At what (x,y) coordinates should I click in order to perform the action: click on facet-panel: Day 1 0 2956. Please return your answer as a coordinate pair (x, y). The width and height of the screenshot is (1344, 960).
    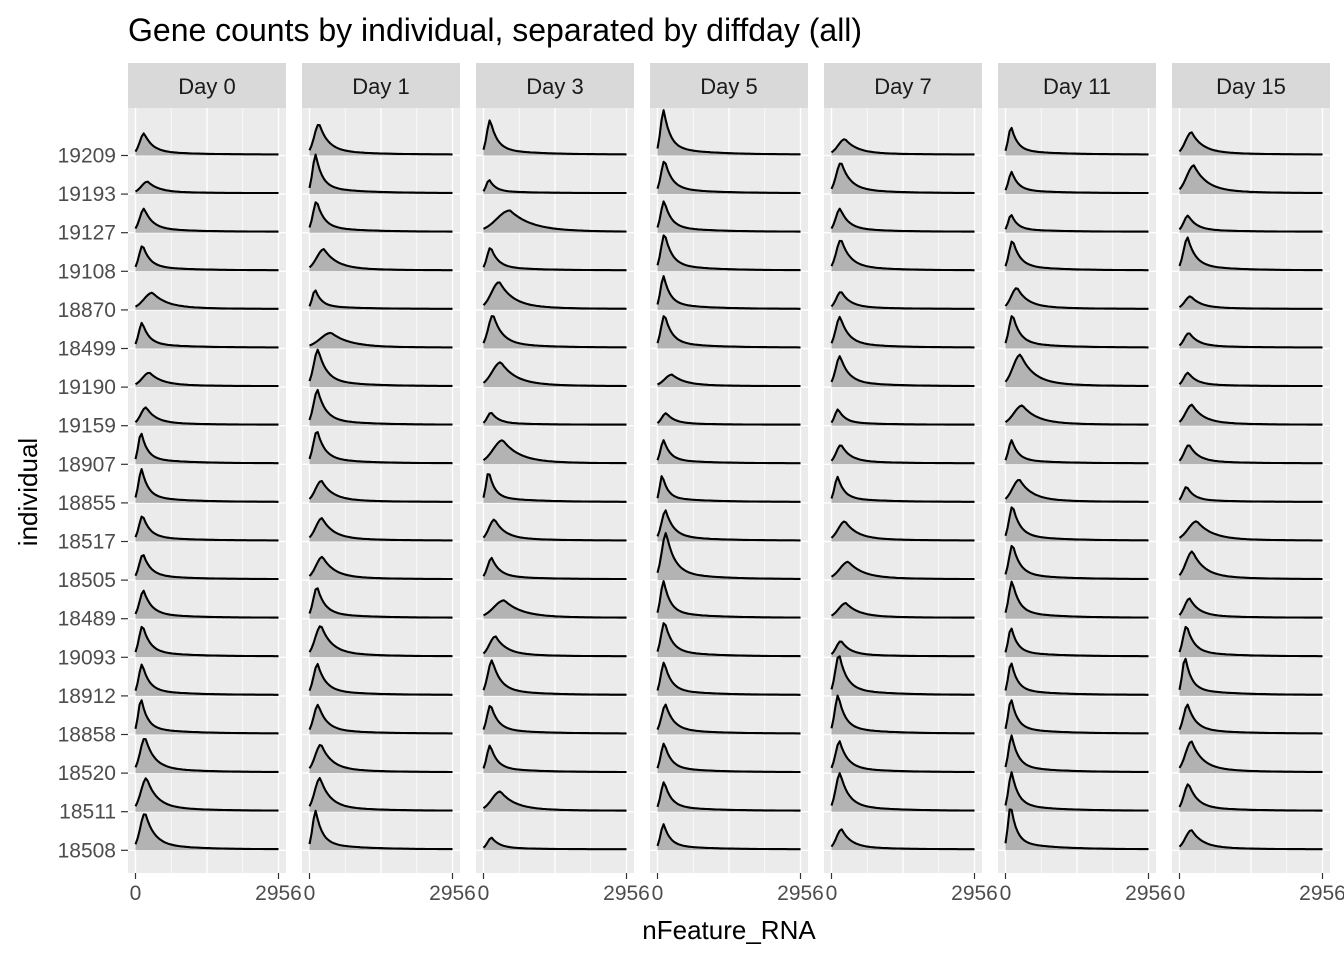
    Looking at the image, I should click on (389, 484).